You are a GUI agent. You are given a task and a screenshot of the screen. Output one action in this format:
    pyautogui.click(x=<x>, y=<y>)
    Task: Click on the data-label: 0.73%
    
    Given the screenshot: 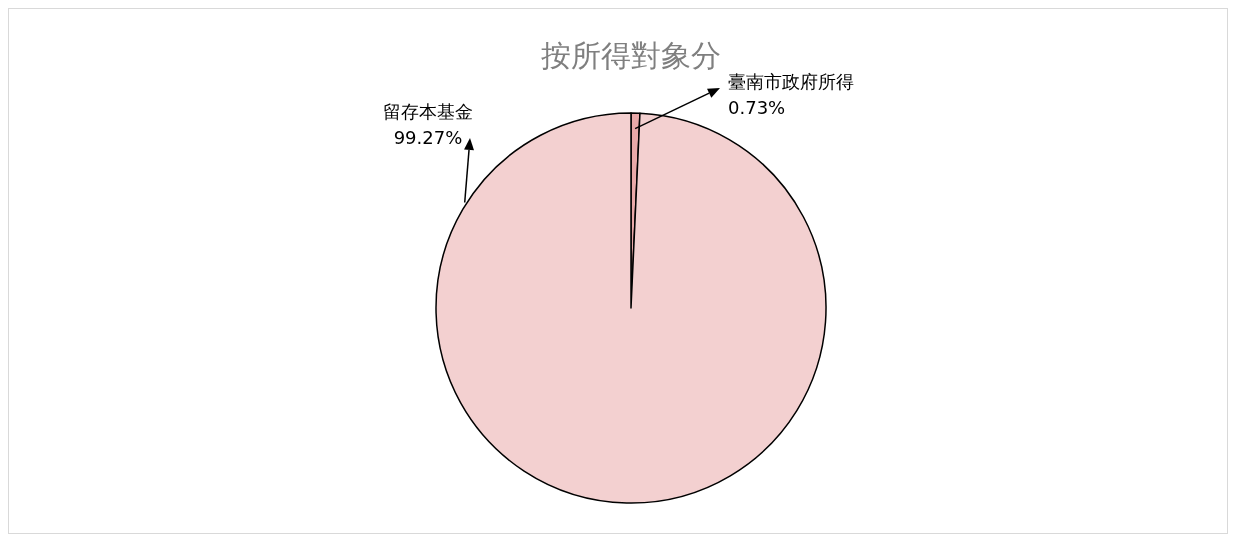 What is the action you would take?
    pyautogui.click(x=757, y=107)
    